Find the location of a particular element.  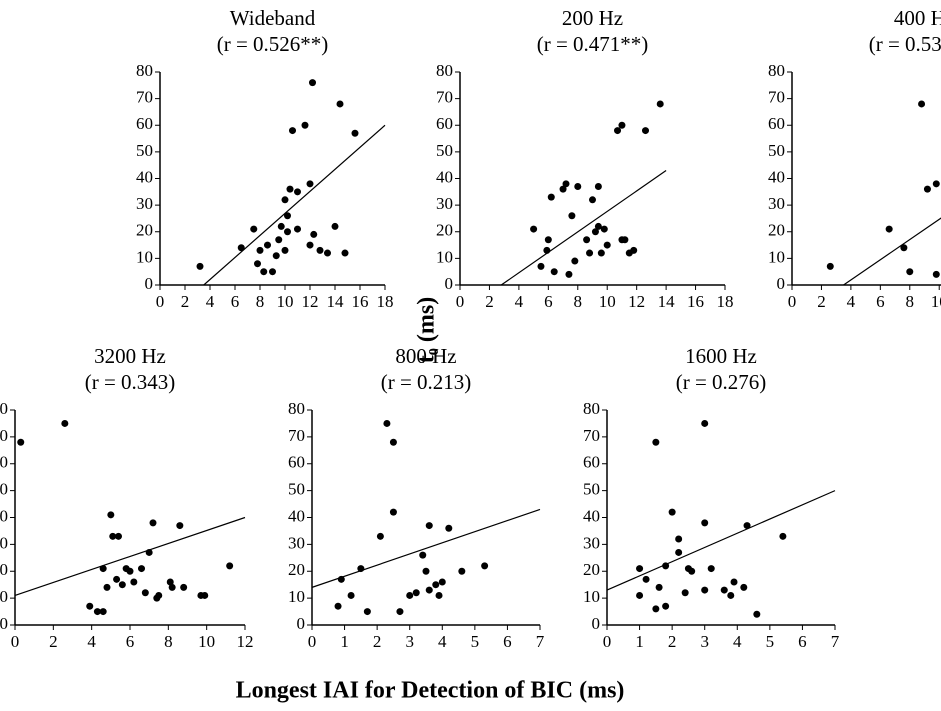

y-tick-label: 60 is located at coordinates (144, 123).